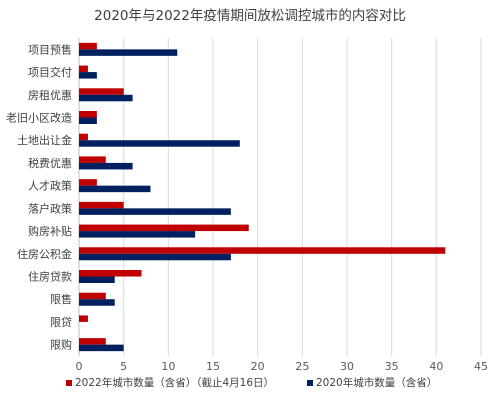 Image resolution: width=500 pixels, height=401 pixels. Describe the element at coordinates (392, 366) in the screenshot. I see `x-tick-label: 35` at that location.